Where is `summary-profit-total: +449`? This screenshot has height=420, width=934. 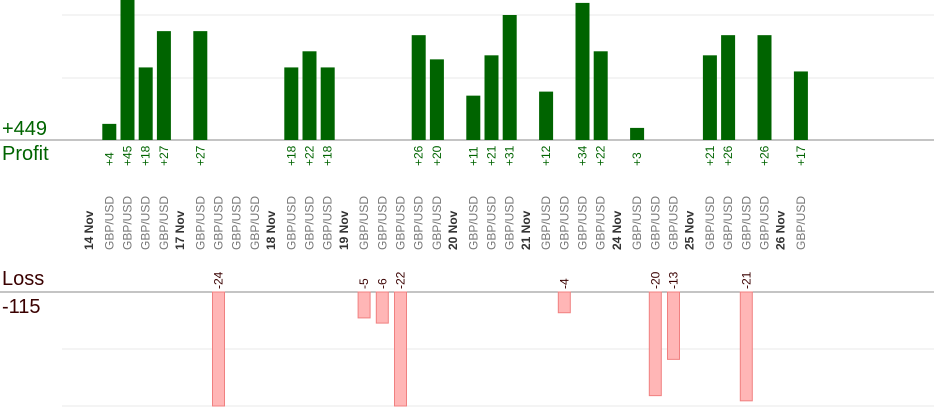
summary-profit-total: +449 is located at coordinates (25, 129).